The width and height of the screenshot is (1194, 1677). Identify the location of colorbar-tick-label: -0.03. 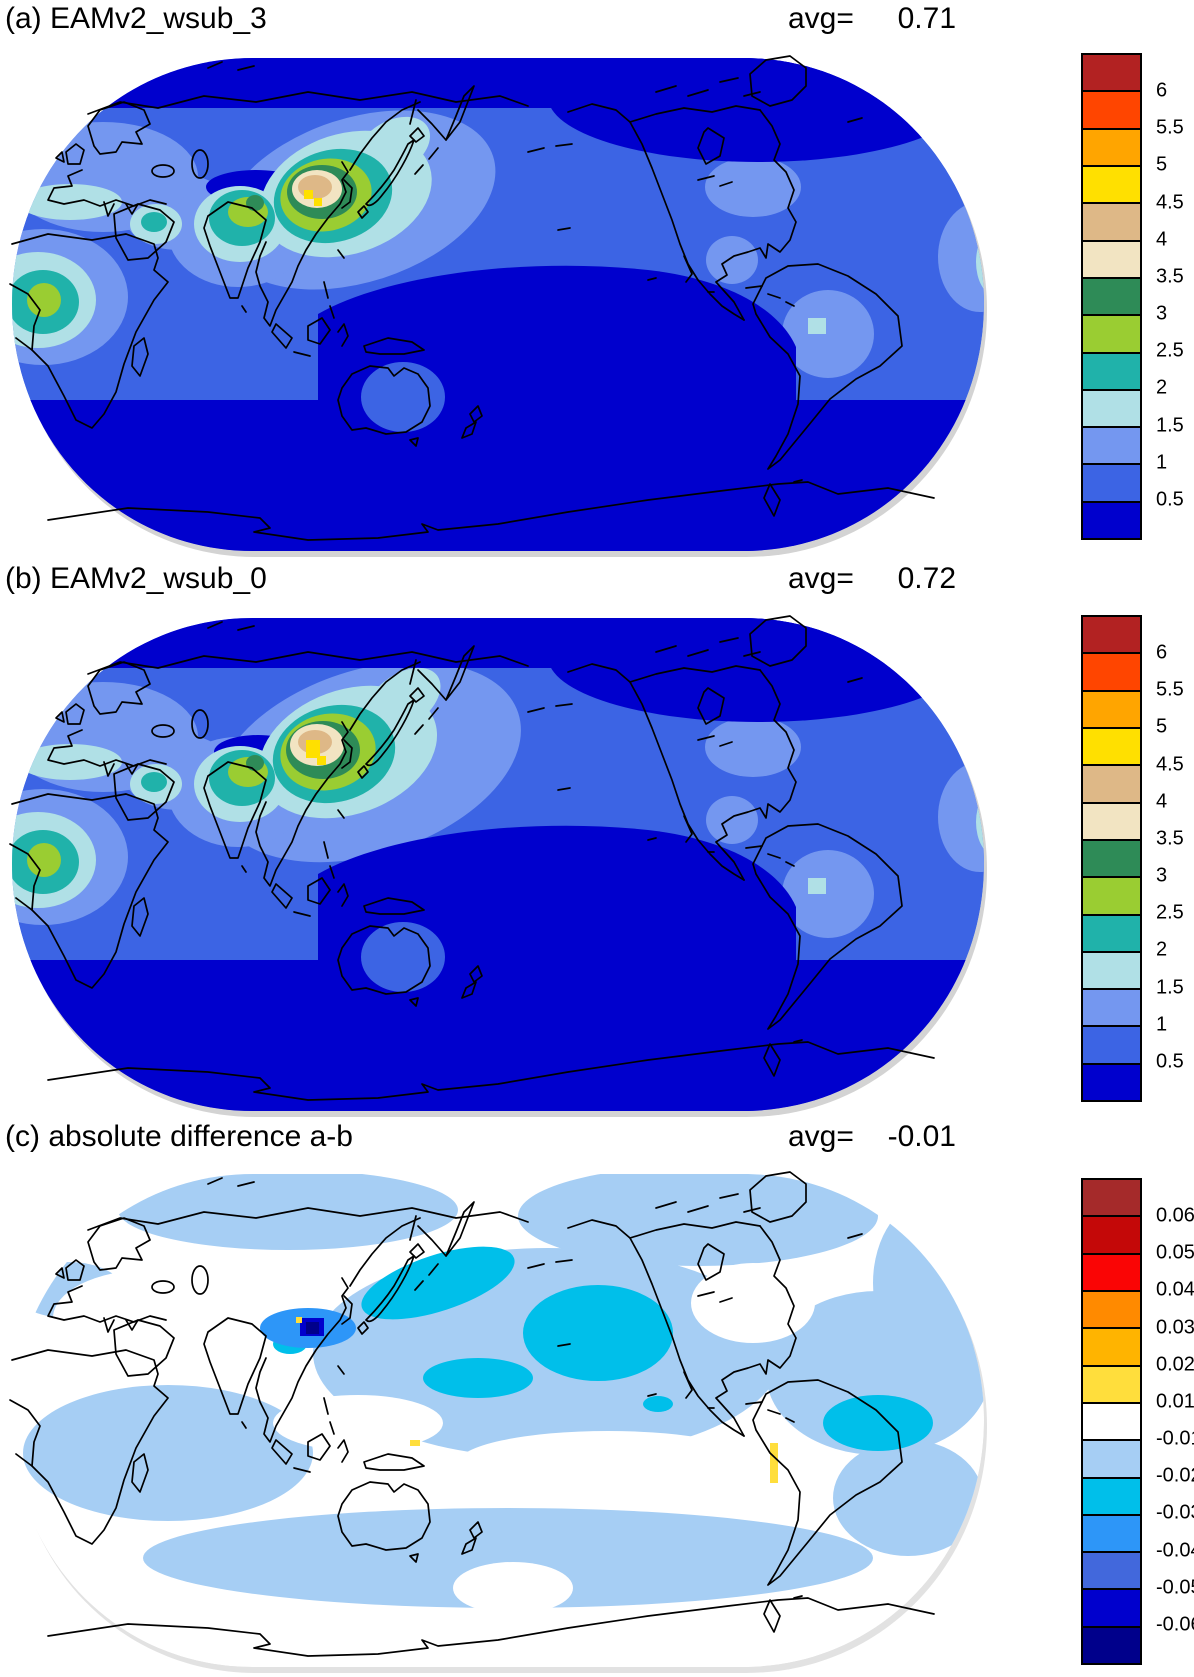
(1175, 1512).